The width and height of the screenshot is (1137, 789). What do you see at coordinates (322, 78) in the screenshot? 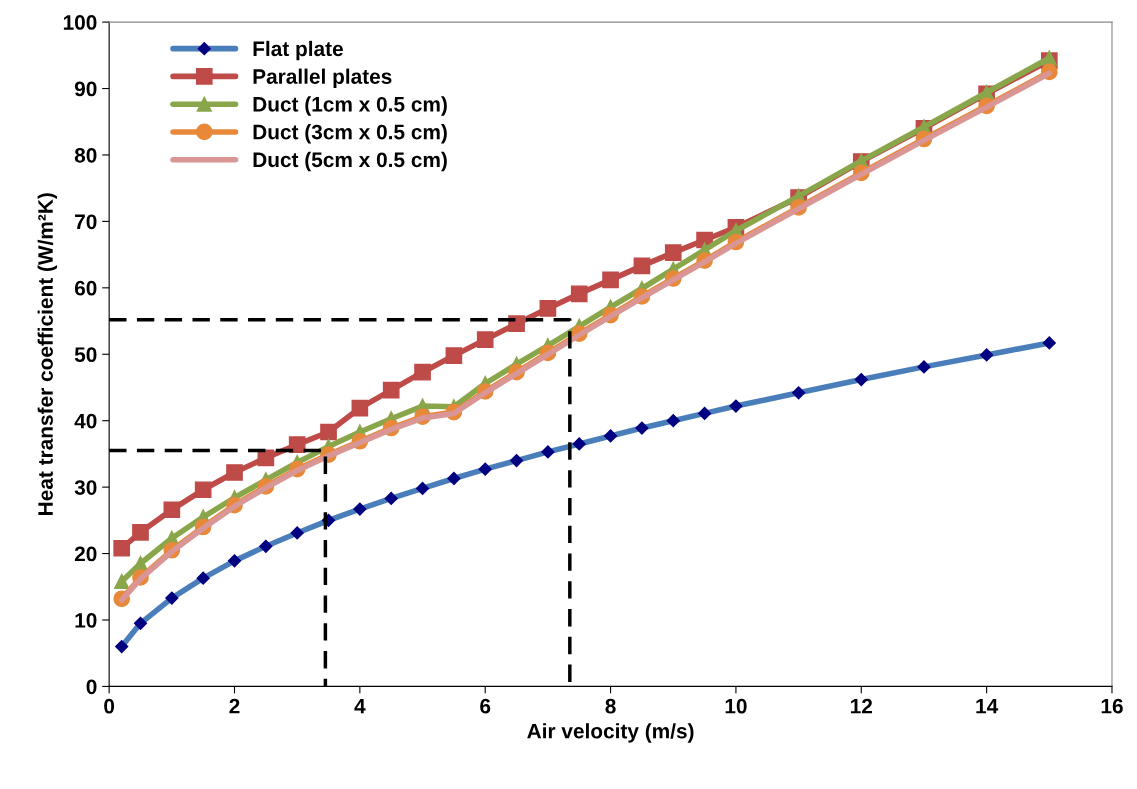
I see `legend-label: Parallel plates` at bounding box center [322, 78].